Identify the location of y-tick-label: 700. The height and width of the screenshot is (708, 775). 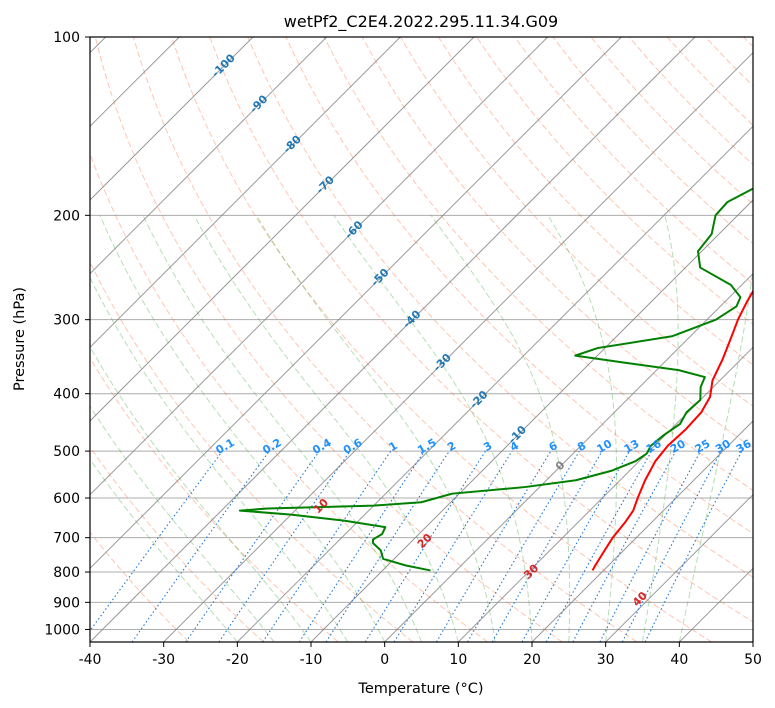
(66, 539).